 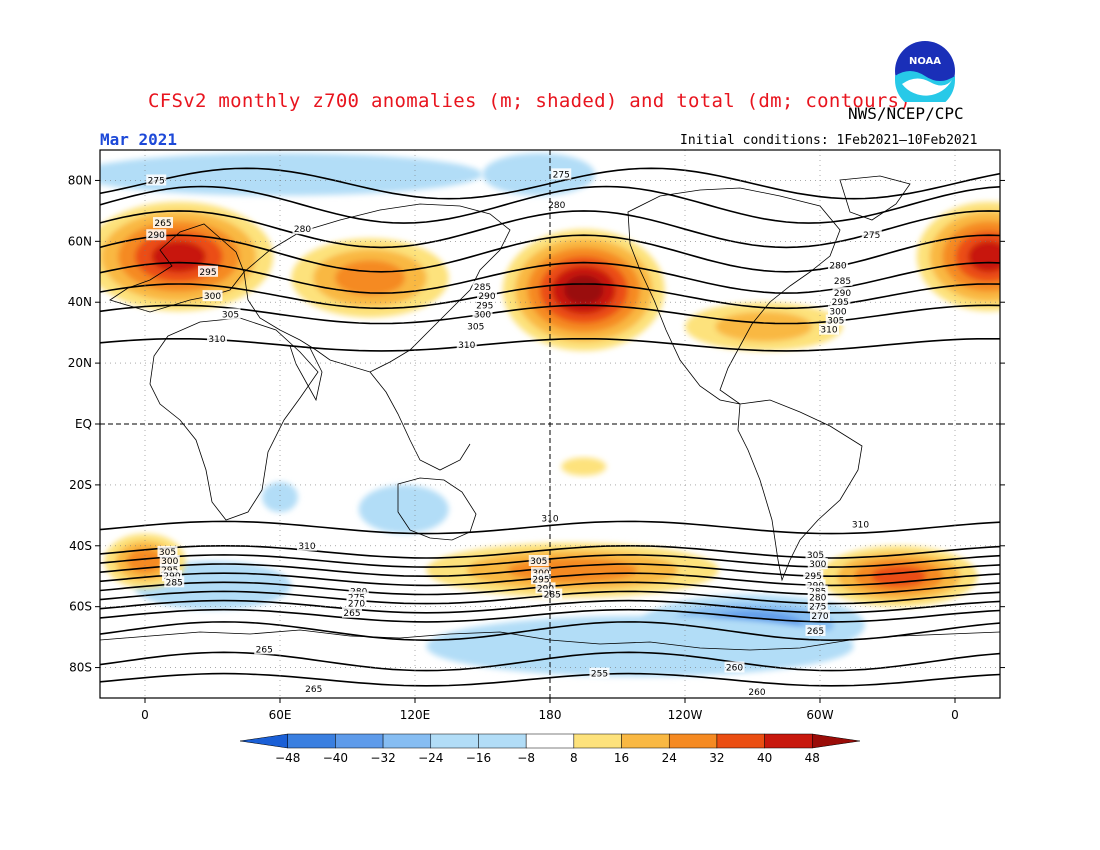 I want to click on colorbar-tick-label: 16, so click(x=621, y=758).